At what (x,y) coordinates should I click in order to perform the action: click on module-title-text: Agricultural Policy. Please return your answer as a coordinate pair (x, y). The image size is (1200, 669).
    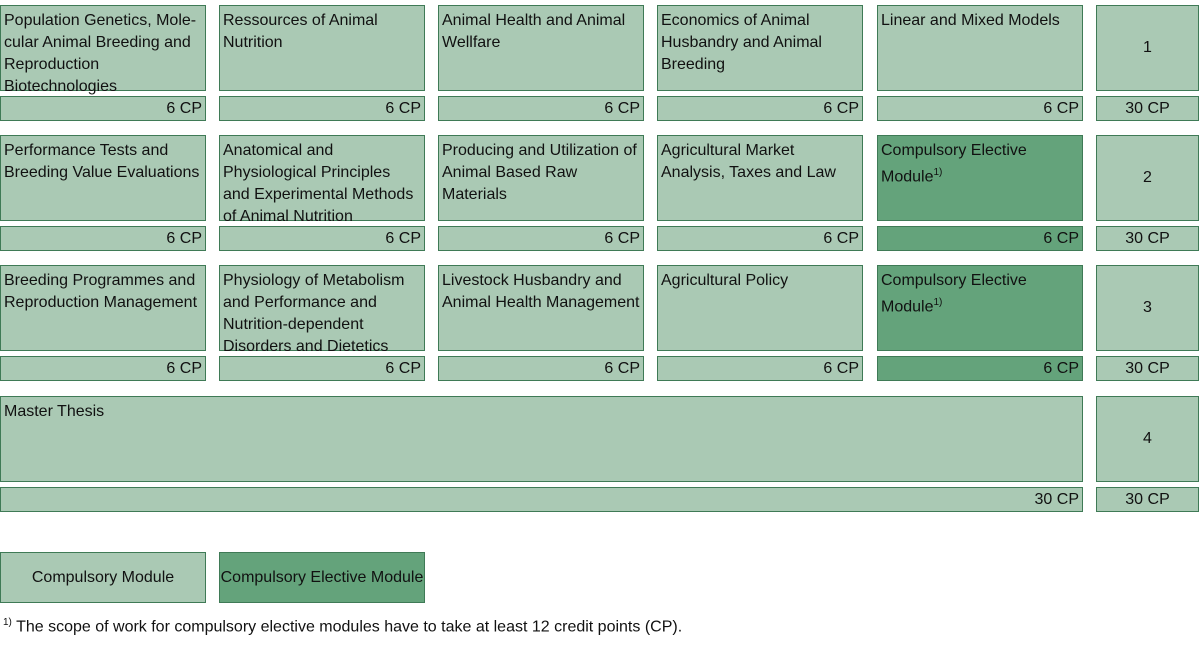
    Looking at the image, I should click on (725, 280).